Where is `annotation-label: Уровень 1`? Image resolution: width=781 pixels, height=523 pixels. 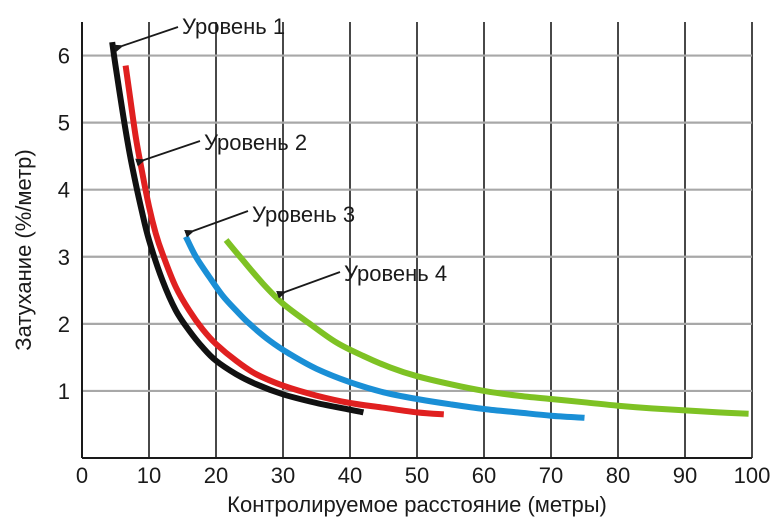 annotation-label: Уровень 1 is located at coordinates (233, 26).